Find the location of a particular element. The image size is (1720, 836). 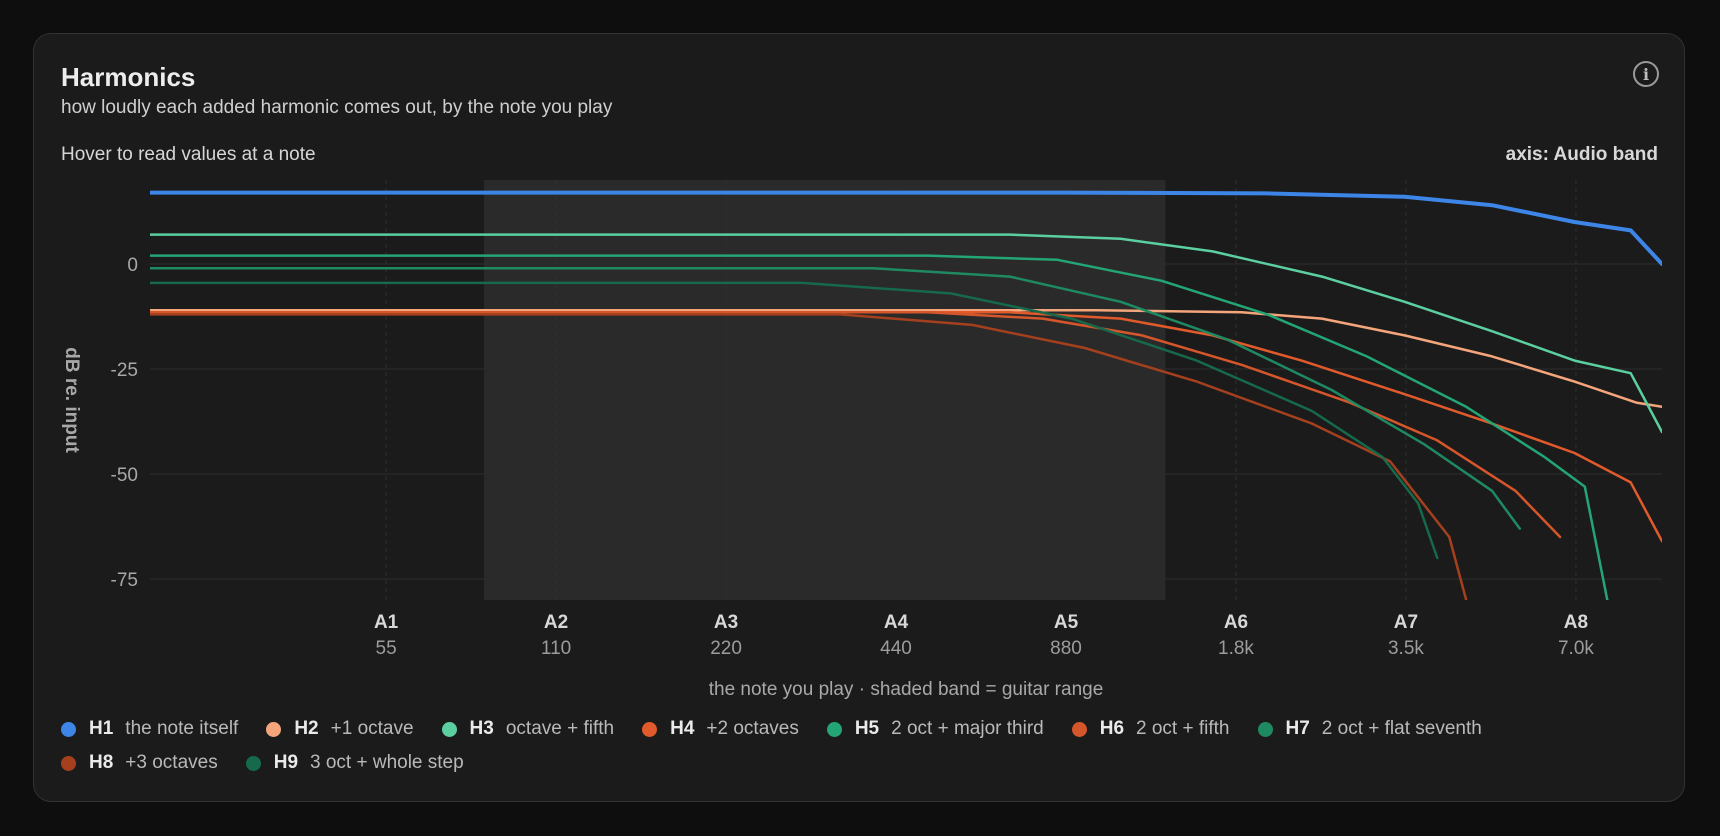

x-tick-freq: 220 is located at coordinates (726, 648).